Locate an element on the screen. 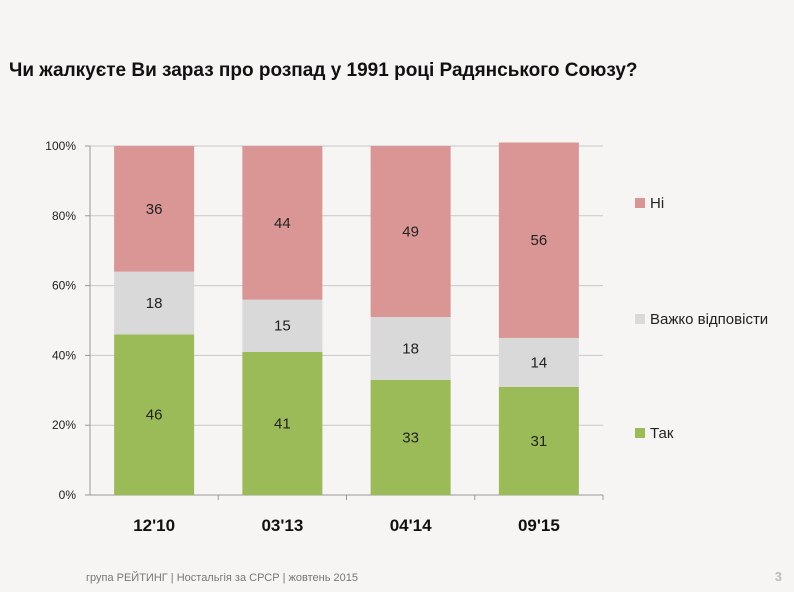 This screenshot has height=592, width=794. page-number: 3 is located at coordinates (778, 576).